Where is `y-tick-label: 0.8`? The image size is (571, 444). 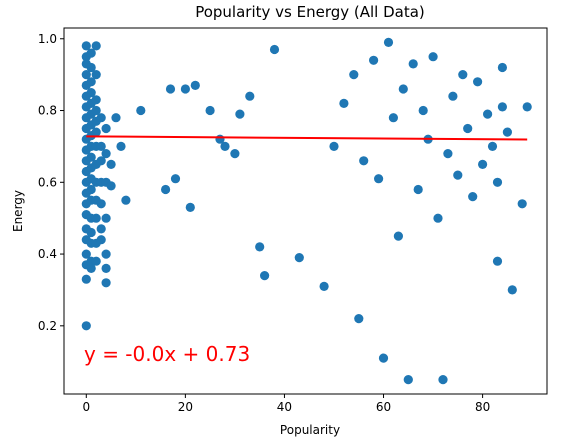
y-tick-label: 0.8 is located at coordinates (47, 111).